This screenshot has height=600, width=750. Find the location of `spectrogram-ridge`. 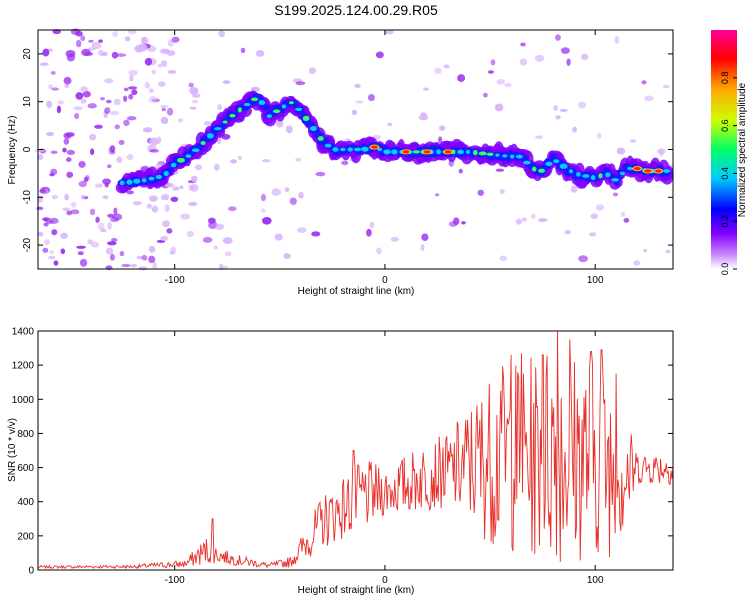

spectrogram-ridge is located at coordinates (394, 142).